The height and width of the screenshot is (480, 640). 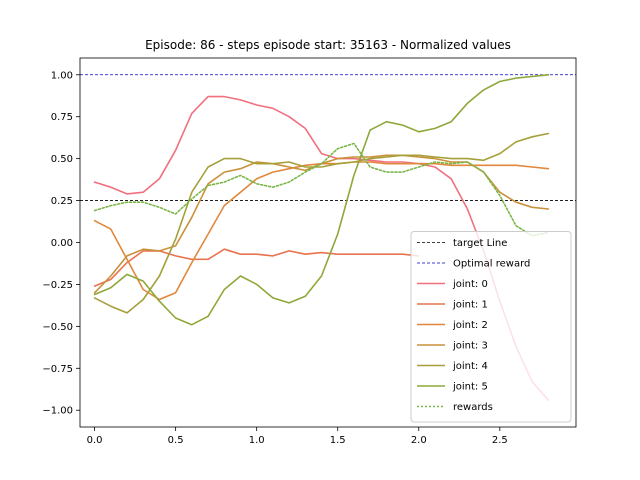 What do you see at coordinates (419, 440) in the screenshot?
I see `x-tick-label: 2.0` at bounding box center [419, 440].